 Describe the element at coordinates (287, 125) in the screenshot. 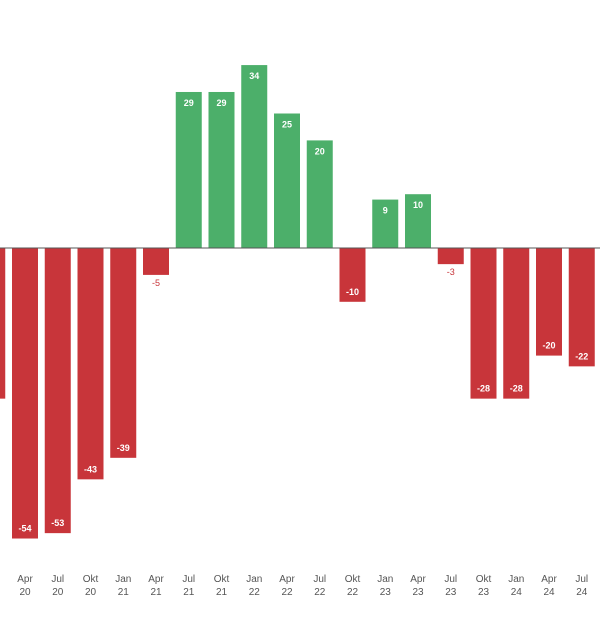

I see `bar-value-label: 25` at that location.